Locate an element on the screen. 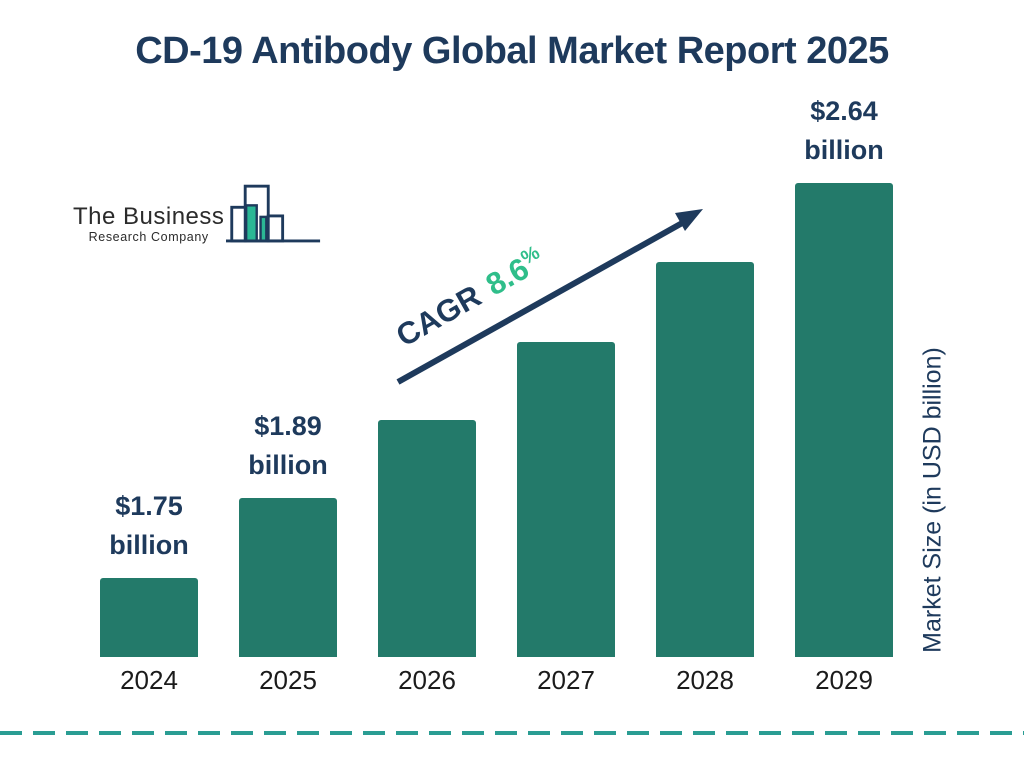 This screenshot has height=768, width=1024. bar-group-2024: $1.75 billion 2024 is located at coordinates (149, 591).